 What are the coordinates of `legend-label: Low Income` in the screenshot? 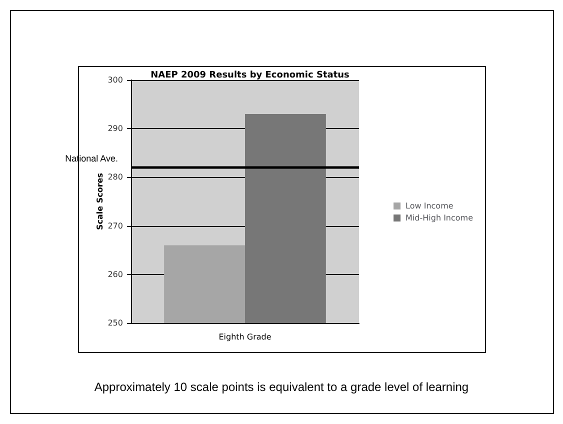 It's located at (430, 206).